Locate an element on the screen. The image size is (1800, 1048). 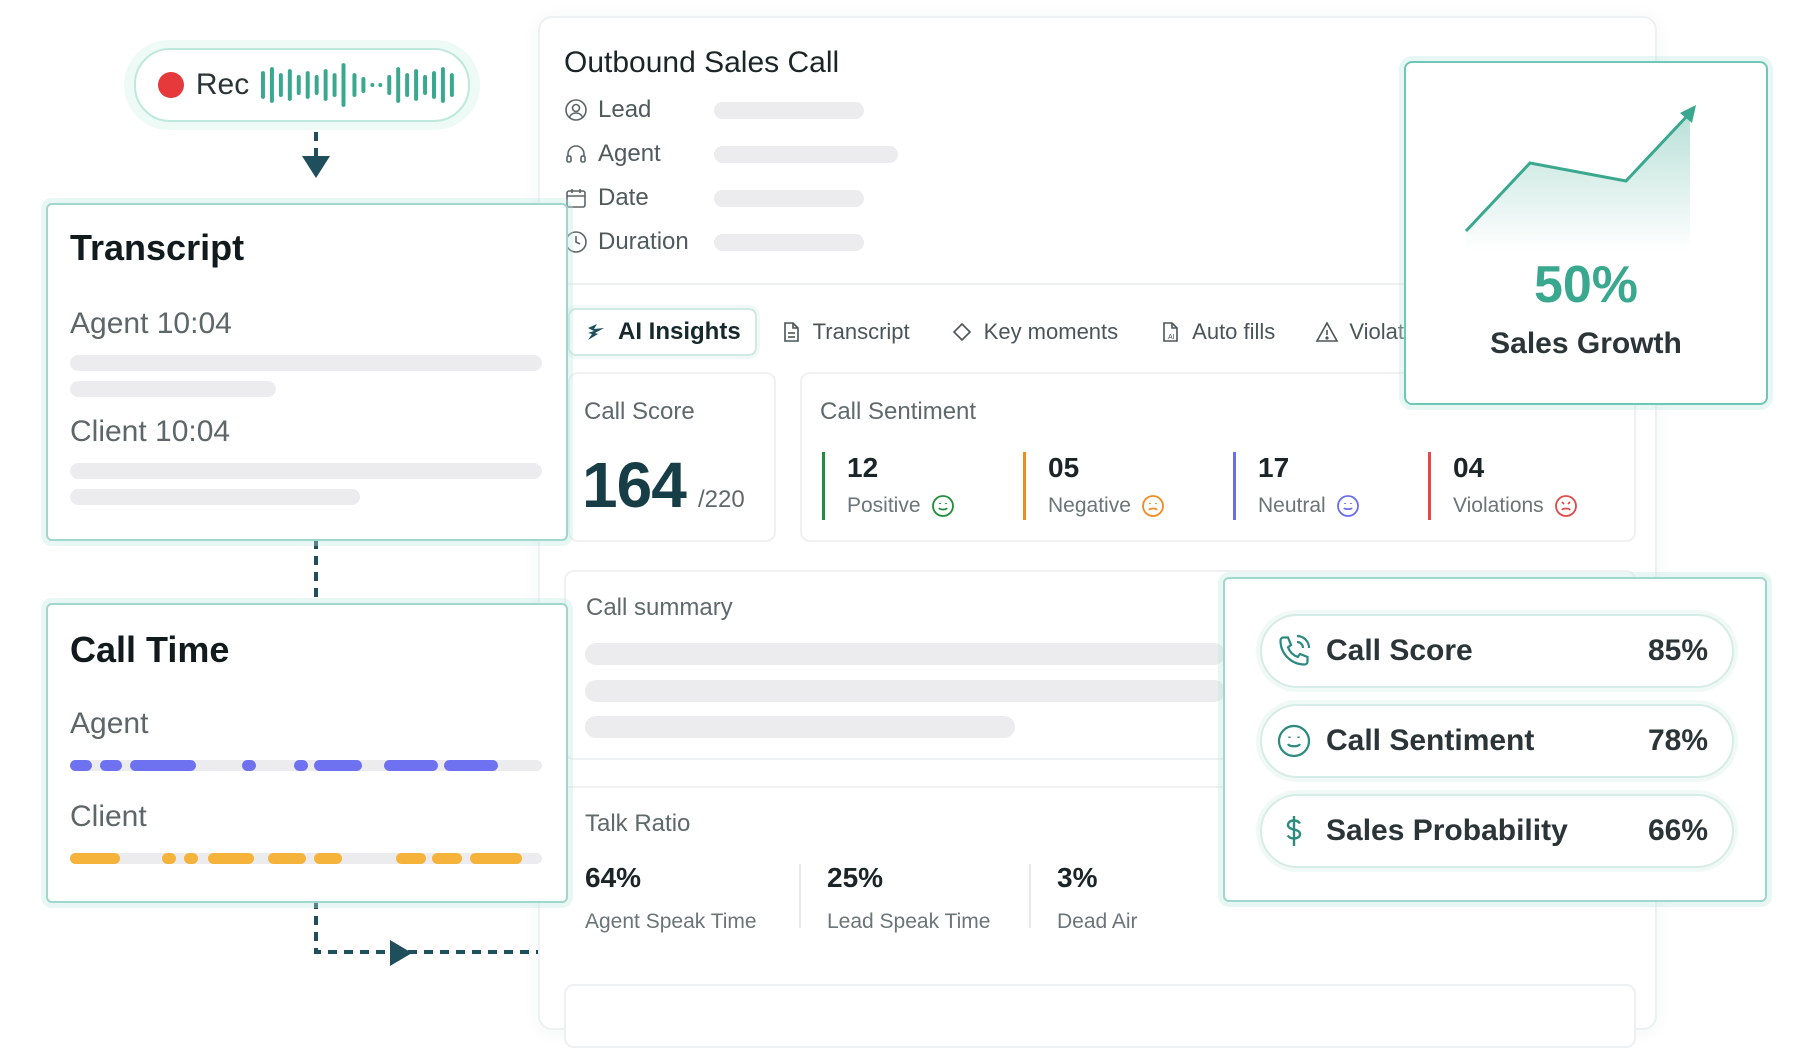
negative-label: Negative is located at coordinates (1089, 505).